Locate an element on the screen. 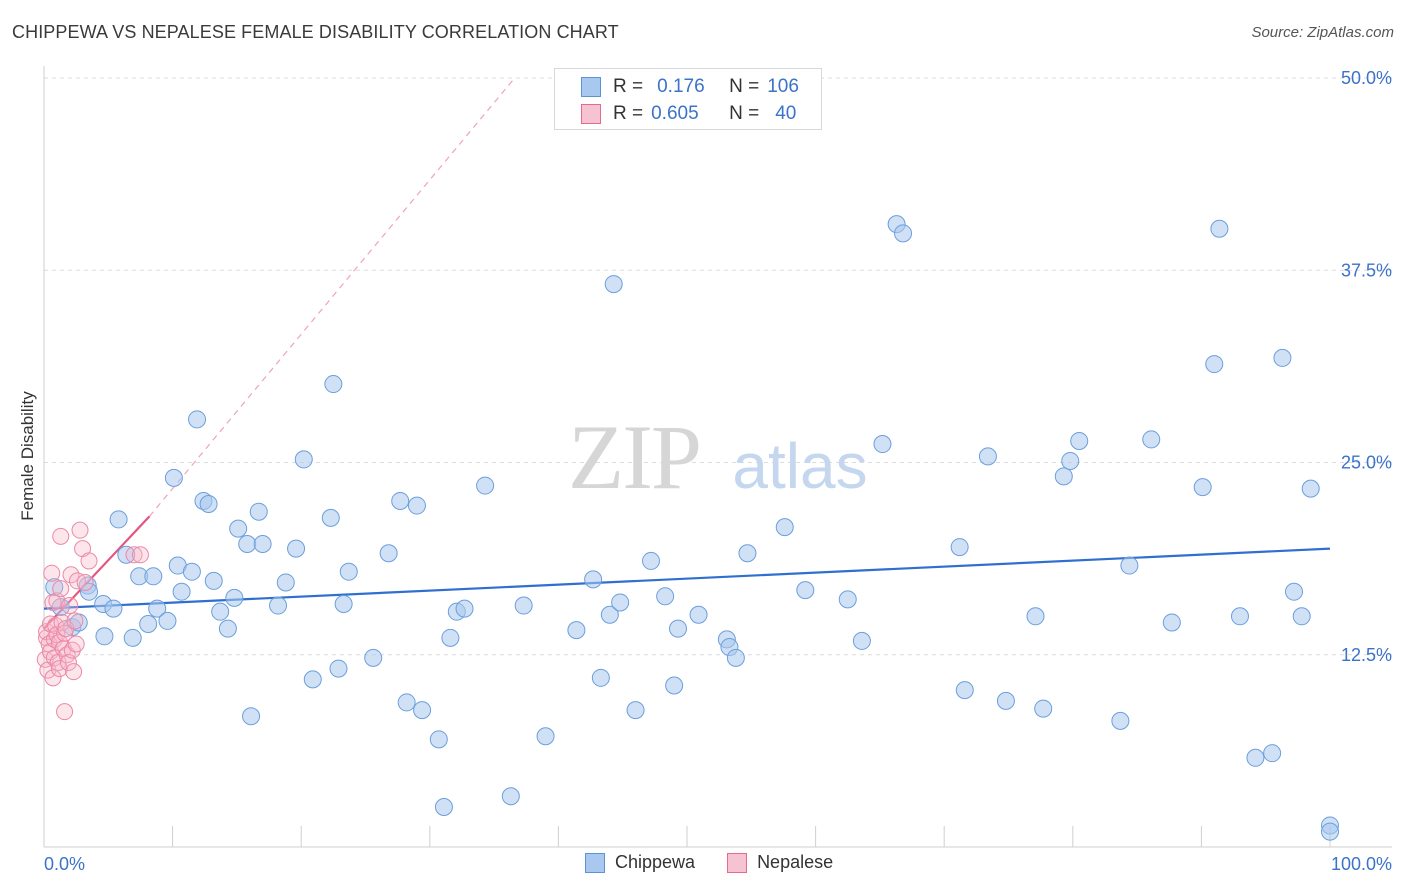  y-tick-label: 37.5% is located at coordinates (1366, 270).